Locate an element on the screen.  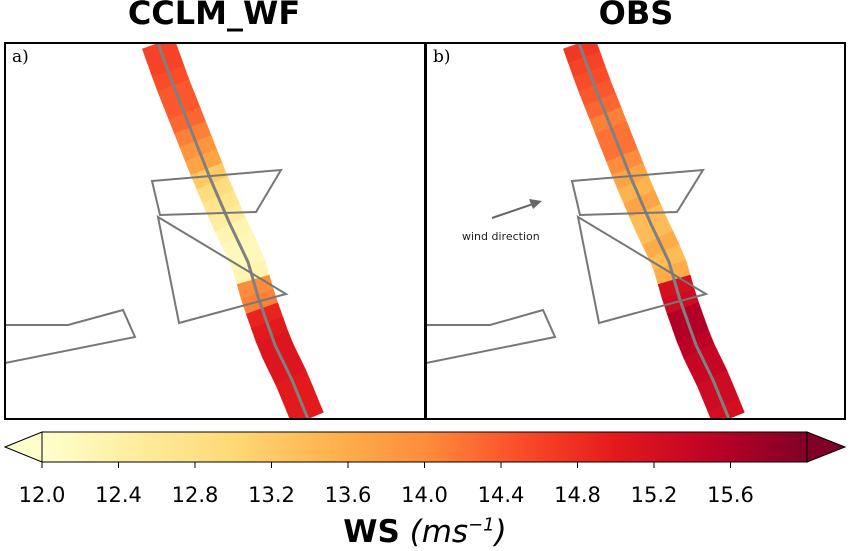
colorbar-label-exponent: −1 is located at coordinates (481, 525).